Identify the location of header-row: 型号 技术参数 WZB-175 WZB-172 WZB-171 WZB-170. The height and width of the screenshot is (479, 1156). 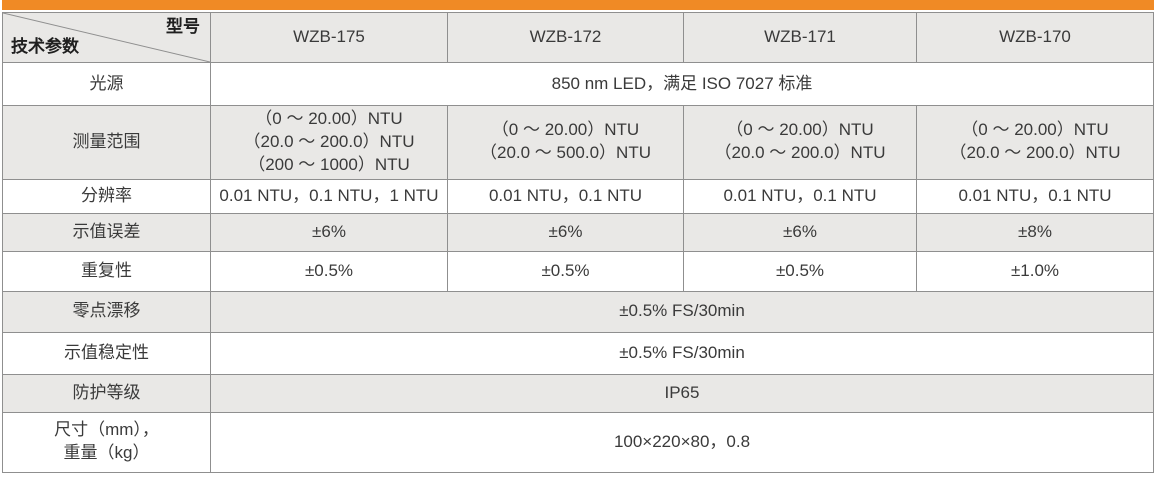
(578, 37).